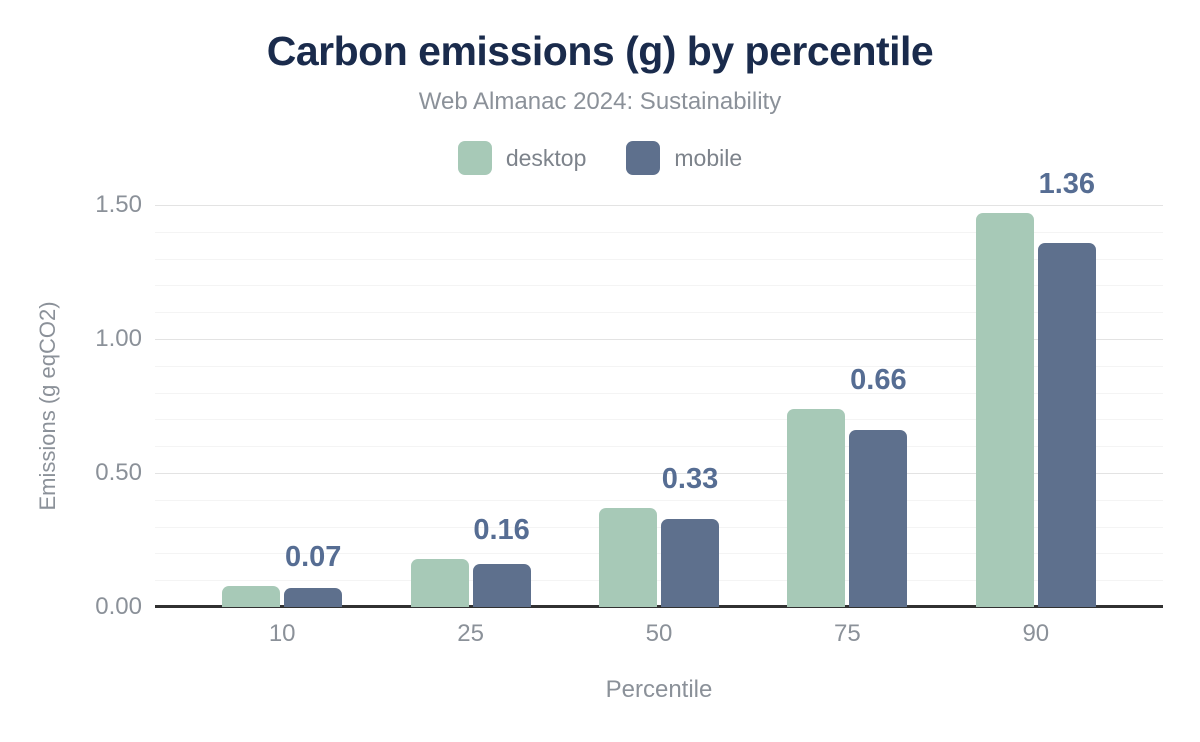 The width and height of the screenshot is (1200, 742). I want to click on y-tick-1.50: 1.50, so click(118, 204).